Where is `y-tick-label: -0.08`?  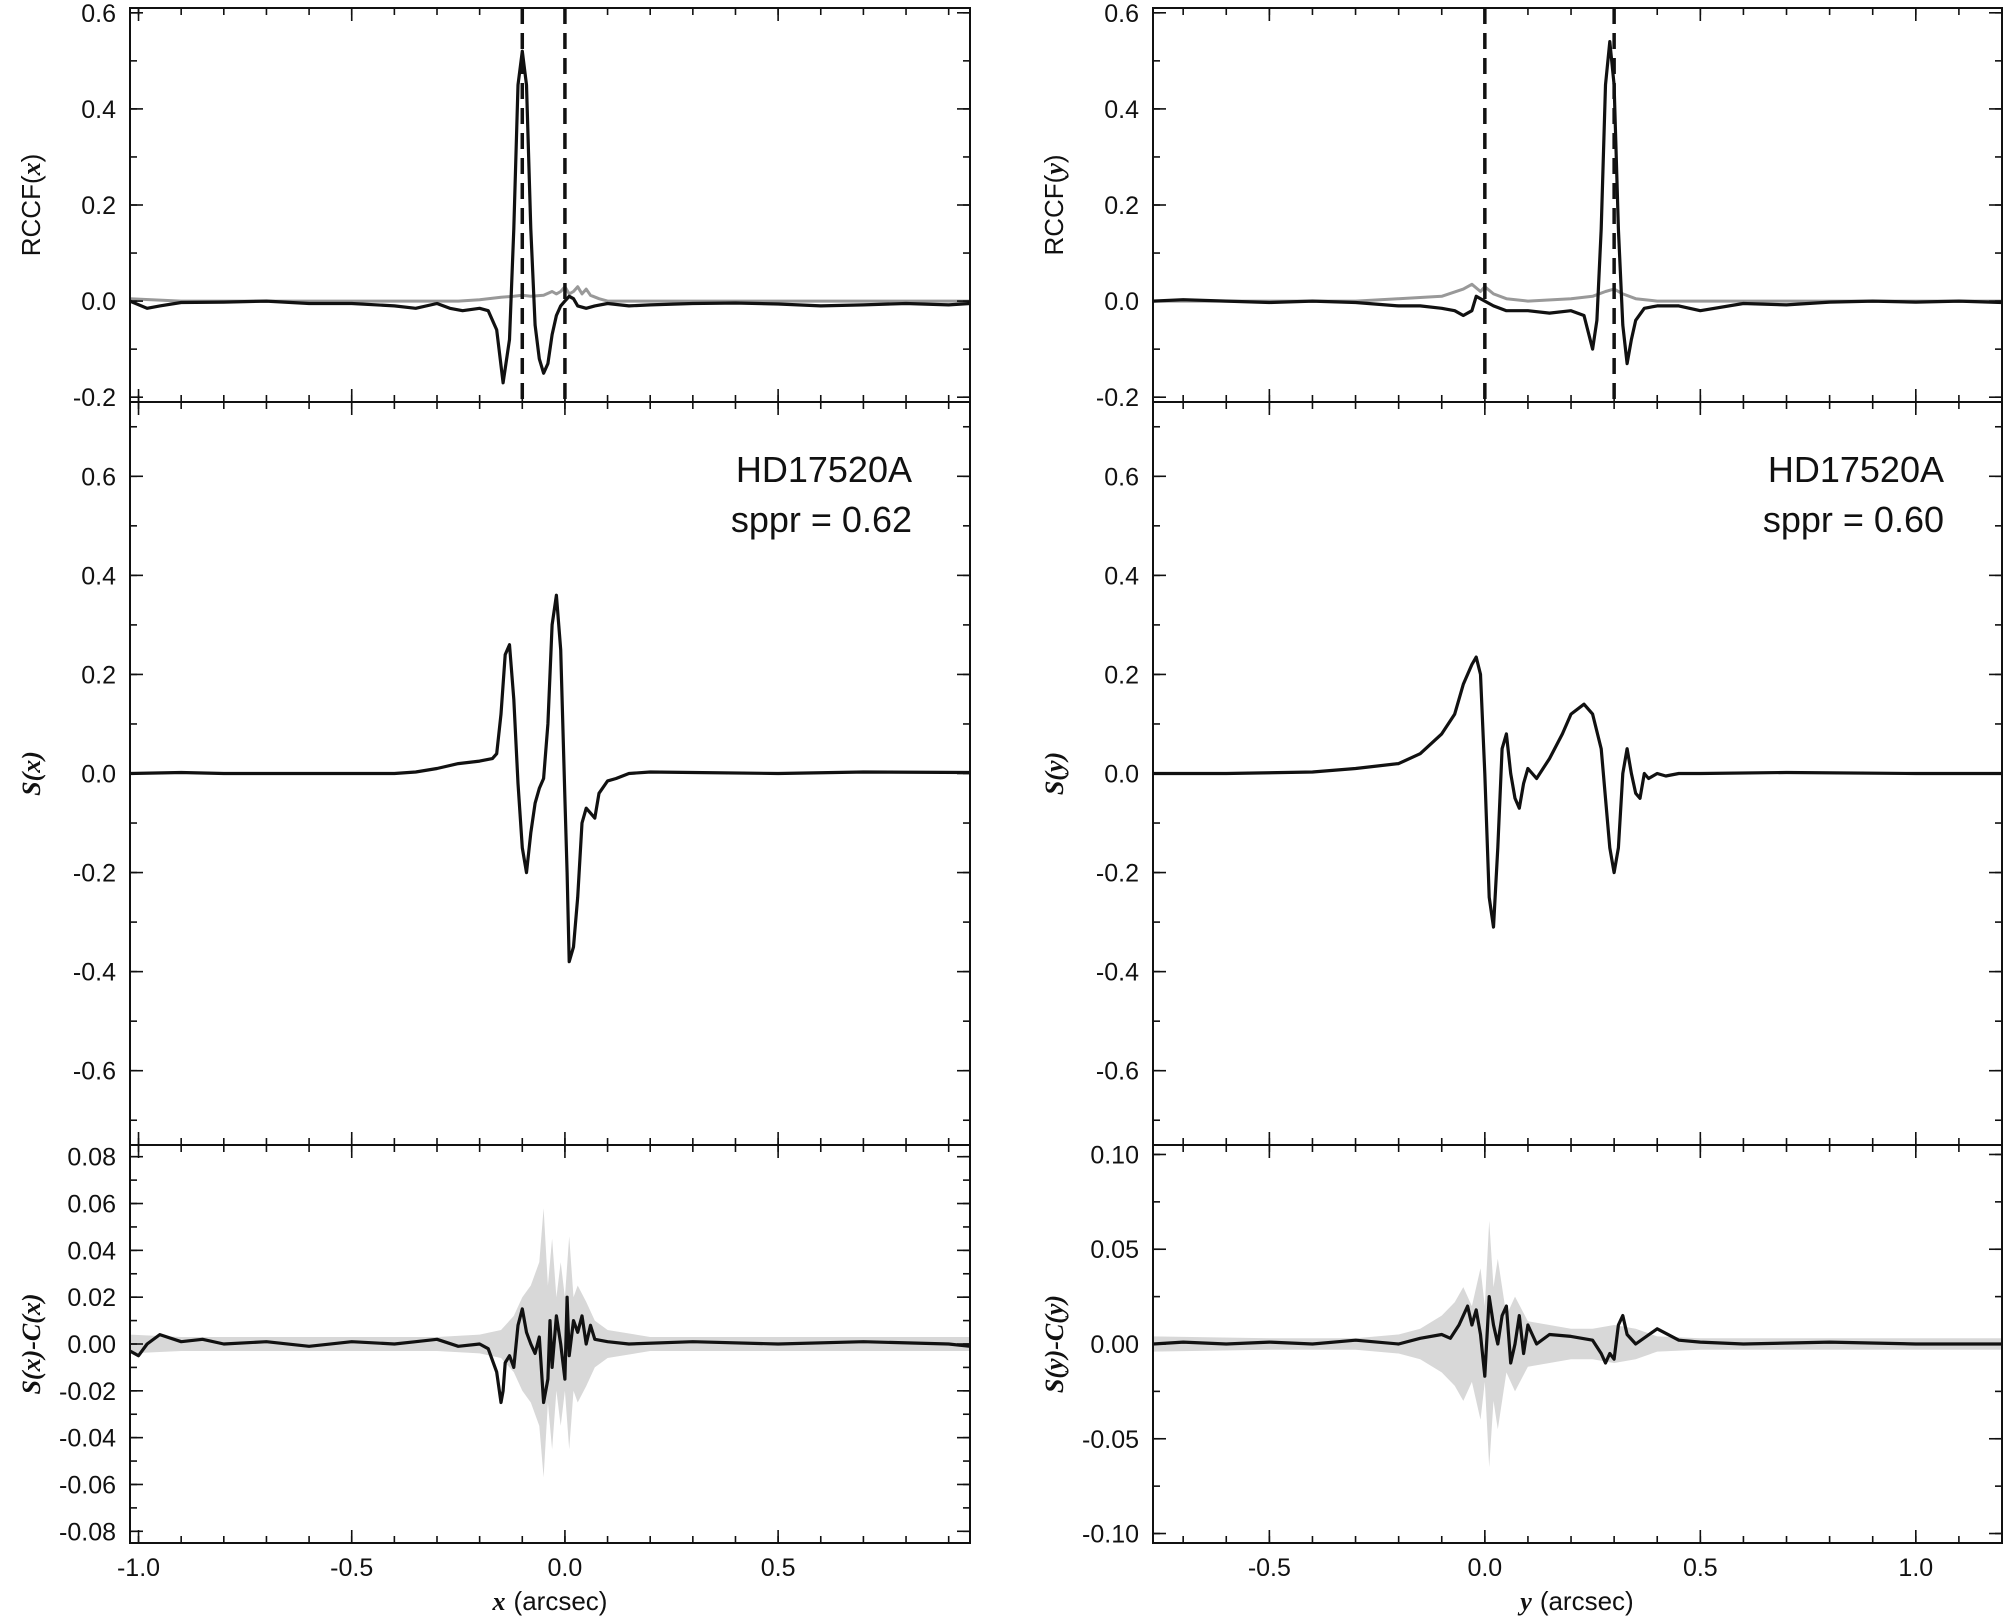
y-tick-label: -0.08 is located at coordinates (87, 1532).